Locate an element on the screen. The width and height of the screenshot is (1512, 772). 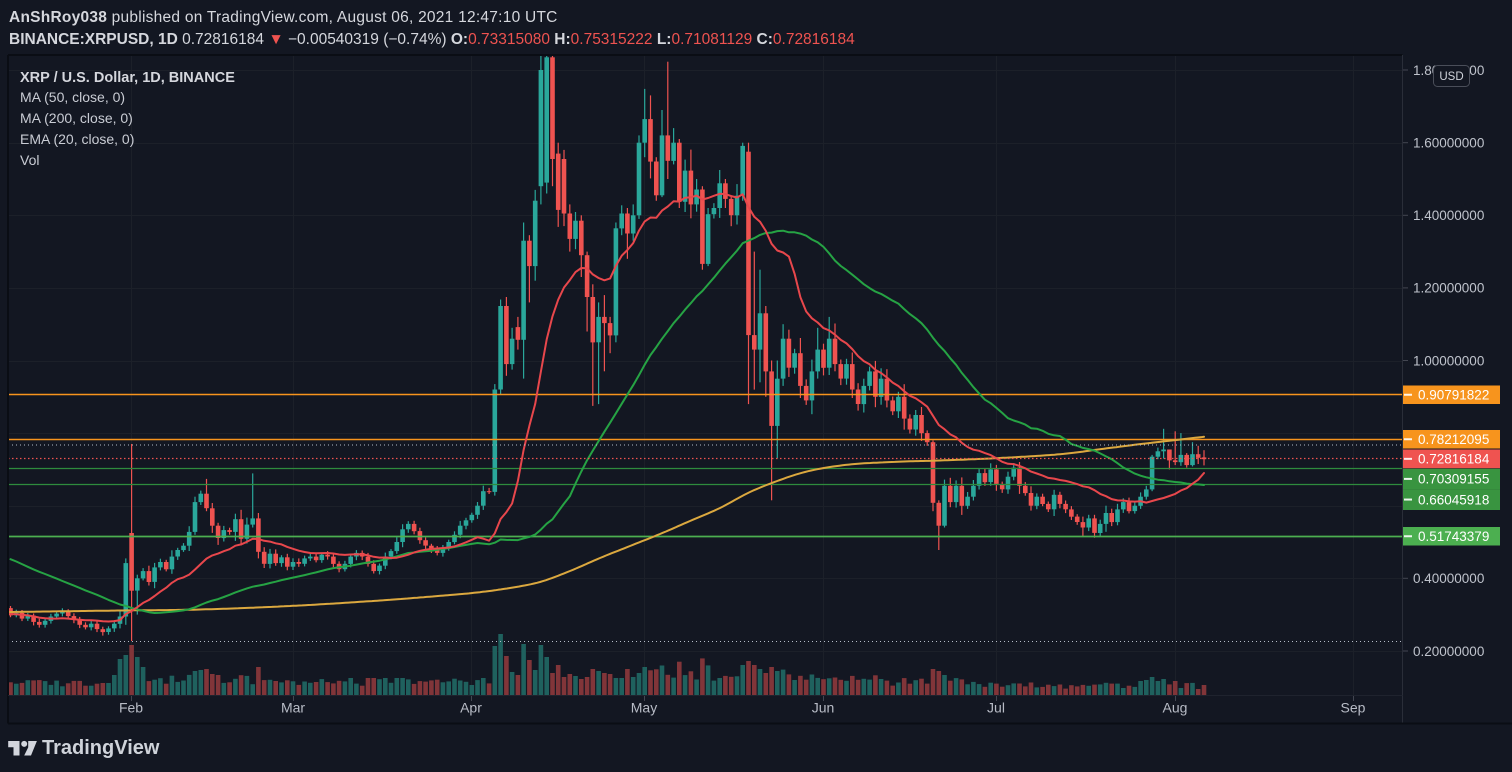
svg-text: Aug is located at coordinates (1175, 708).